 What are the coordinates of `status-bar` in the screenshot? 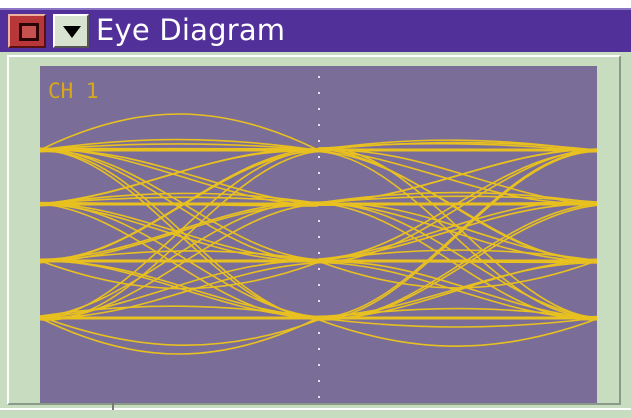 It's located at (315, 413).